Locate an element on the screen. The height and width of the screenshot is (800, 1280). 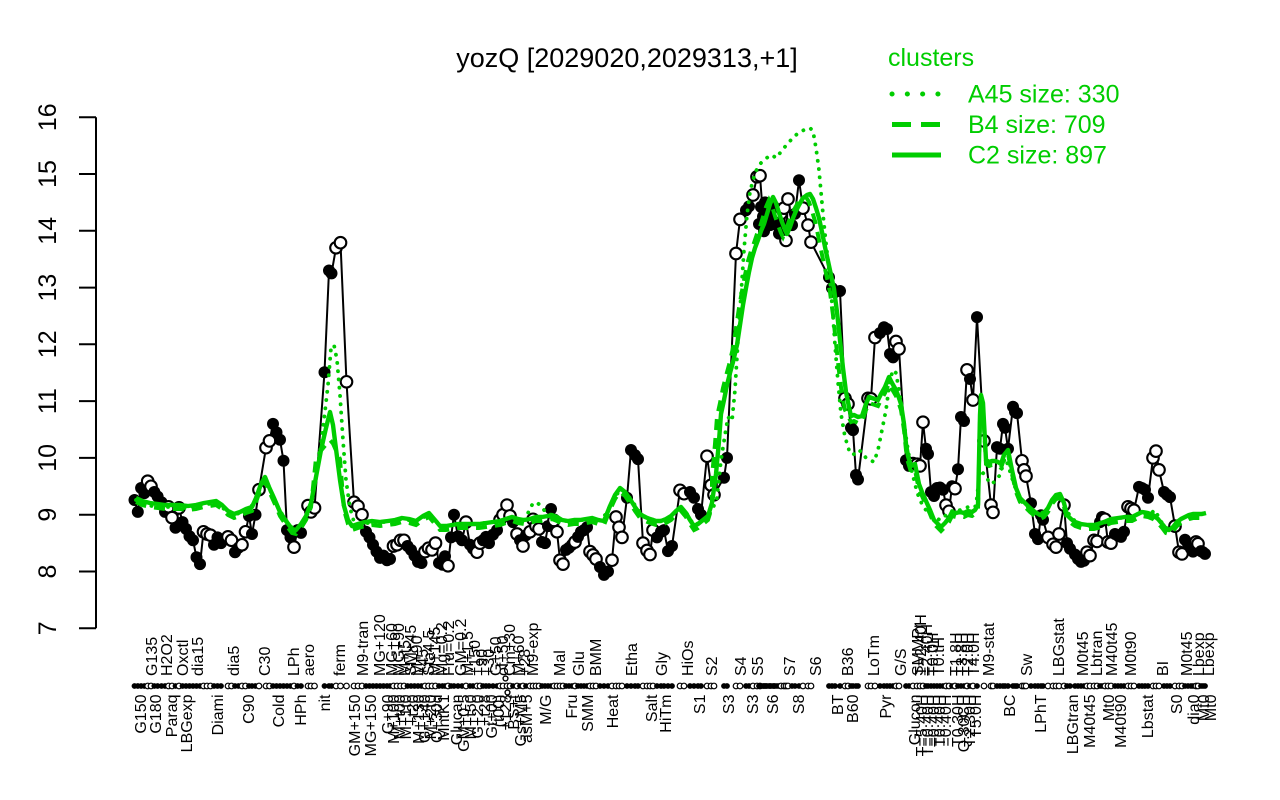
svg-text: LBGtran is located at coordinates (1073, 725).